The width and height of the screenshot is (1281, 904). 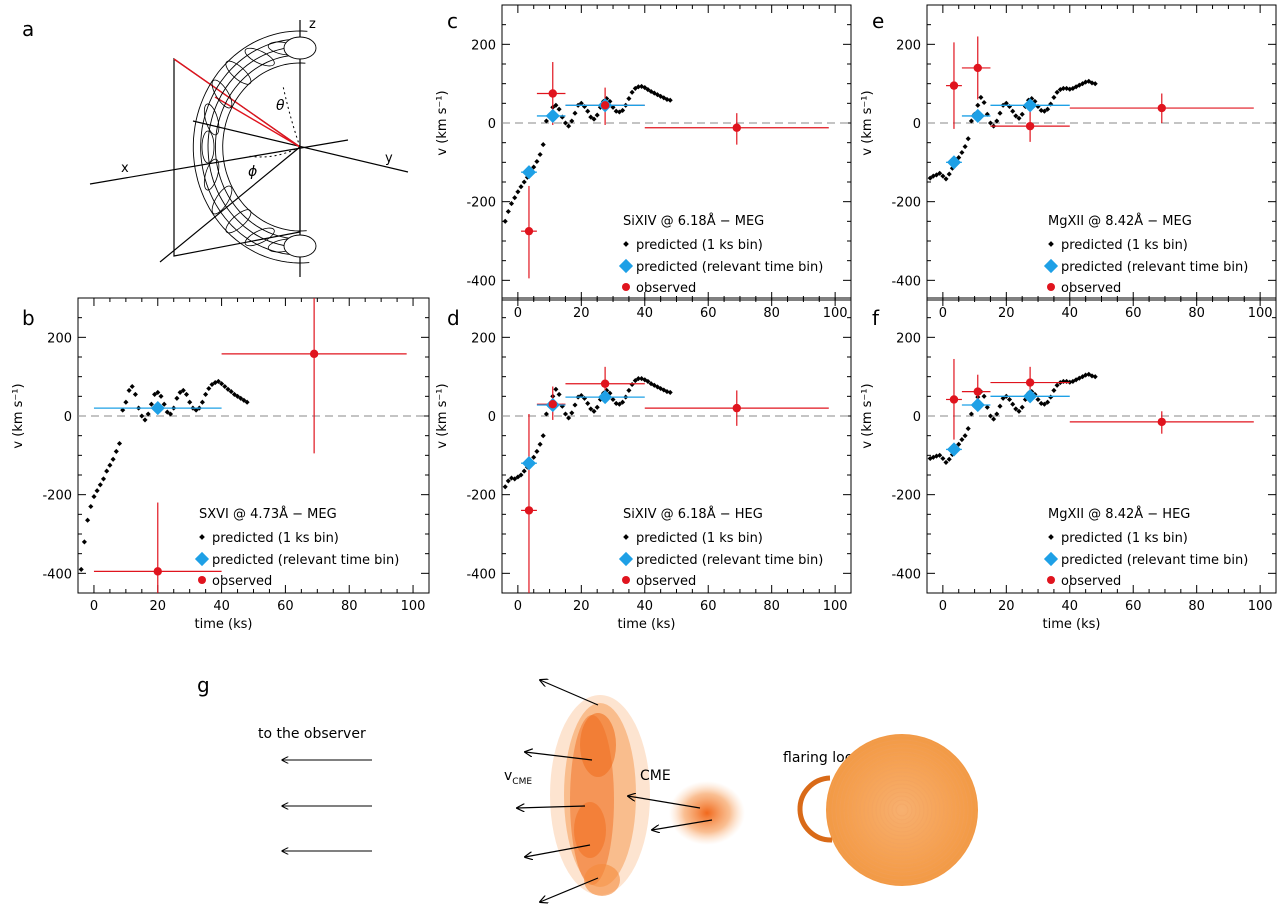 I want to click on panel-label-f: f, so click(x=876, y=318).